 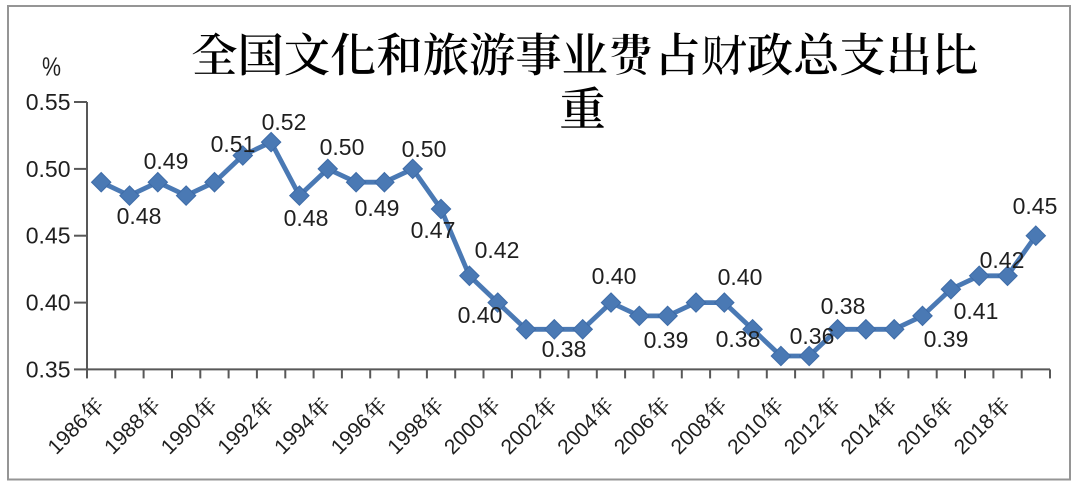 What do you see at coordinates (48, 369) in the screenshot?
I see `svg-text: 0.35` at bounding box center [48, 369].